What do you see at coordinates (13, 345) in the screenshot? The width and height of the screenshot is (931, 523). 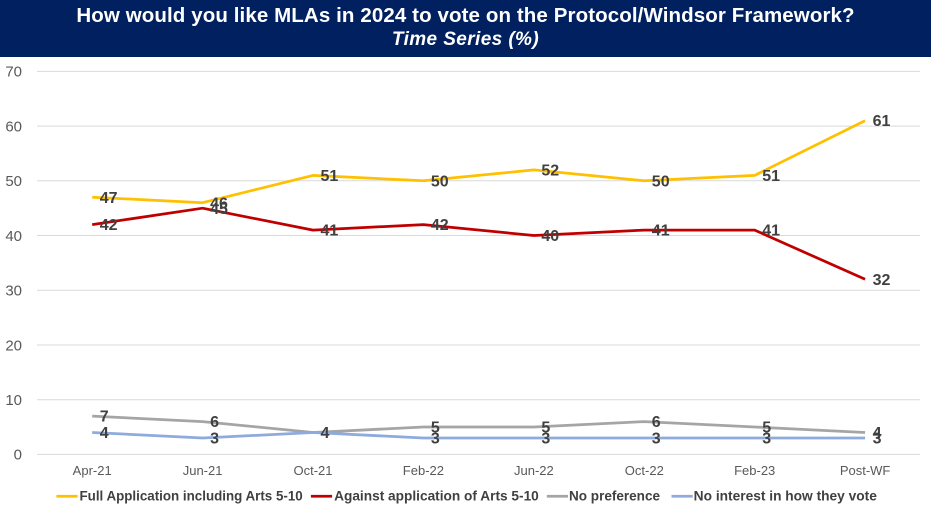 I see `svg-text: 20` at bounding box center [13, 345].